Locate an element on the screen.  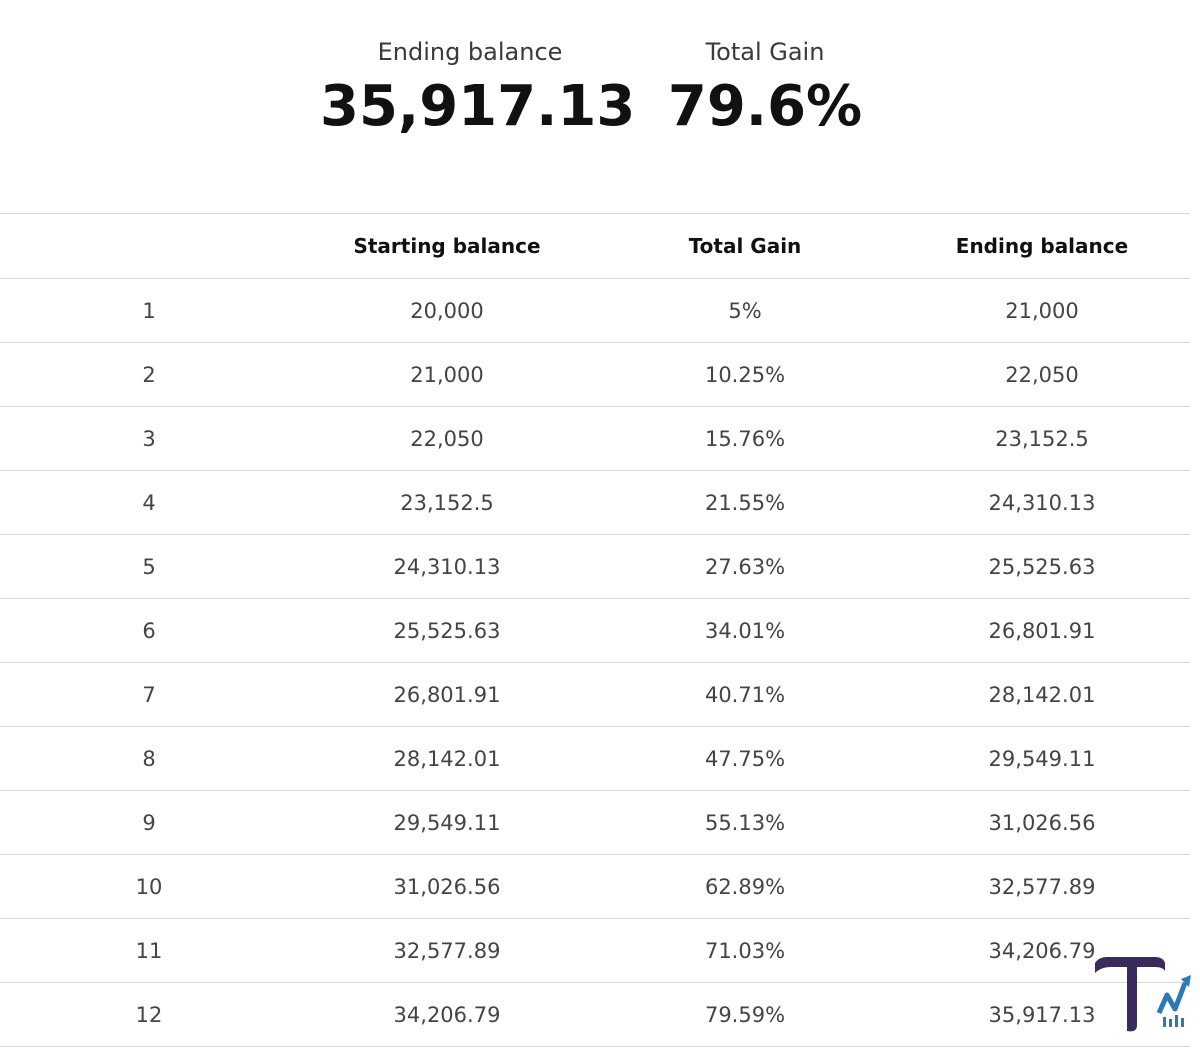
cell-total-gain: 21.55% is located at coordinates (745, 502).